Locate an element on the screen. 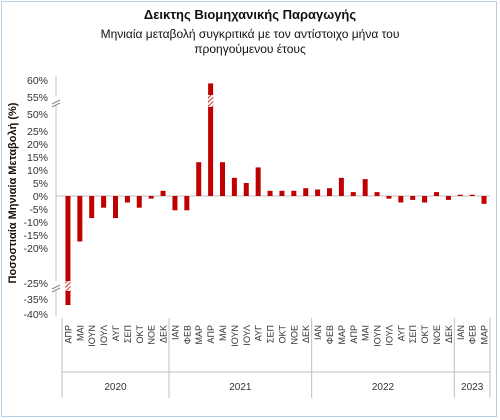  y-tick-label: 50% is located at coordinates (37, 115).